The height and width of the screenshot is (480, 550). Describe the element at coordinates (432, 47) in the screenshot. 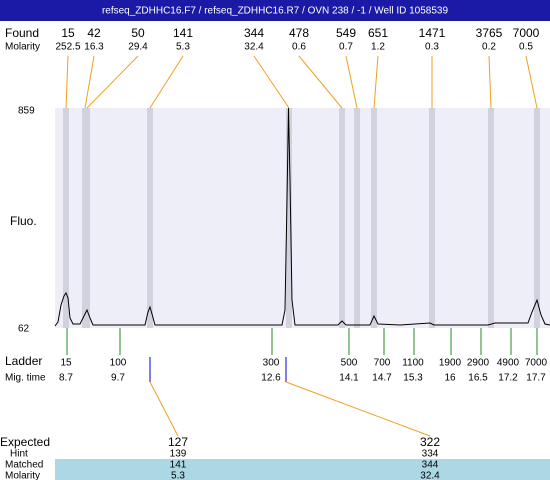

I see `found-molarity: 0.3` at that location.